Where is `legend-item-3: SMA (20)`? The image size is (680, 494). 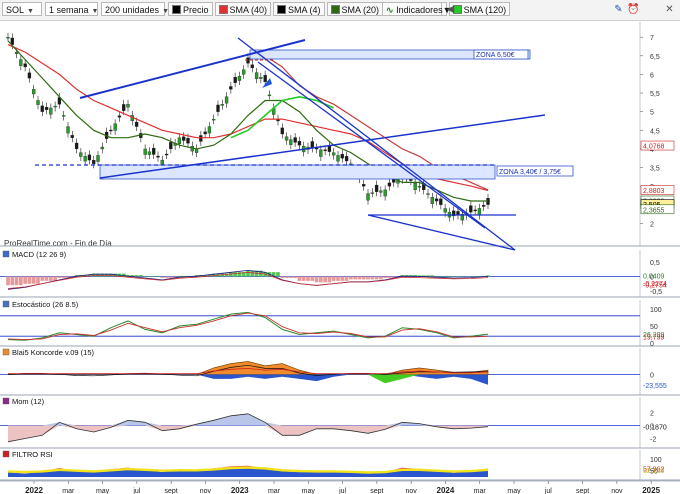 legend-item-3: SMA (20) is located at coordinates (355, 9).